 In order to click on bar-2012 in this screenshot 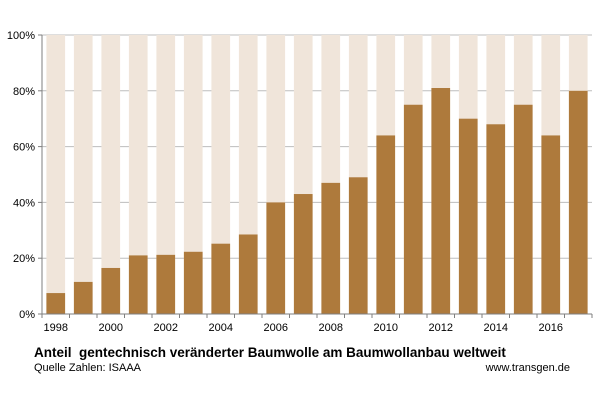, I will do `click(441, 201)`.